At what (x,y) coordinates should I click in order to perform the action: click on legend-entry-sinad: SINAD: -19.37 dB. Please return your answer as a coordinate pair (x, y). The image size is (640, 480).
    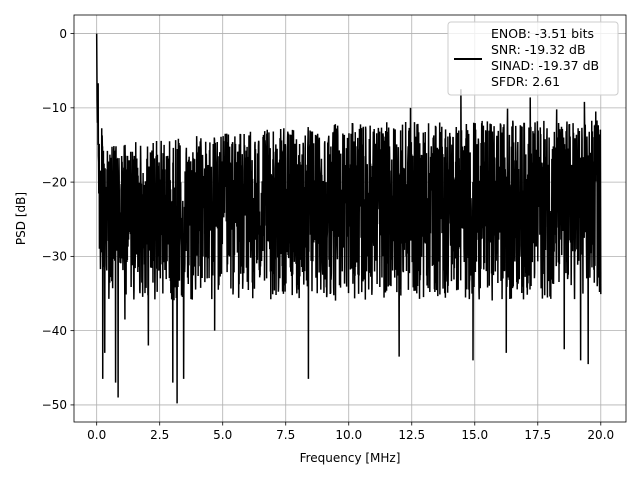
    Looking at the image, I should click on (545, 65).